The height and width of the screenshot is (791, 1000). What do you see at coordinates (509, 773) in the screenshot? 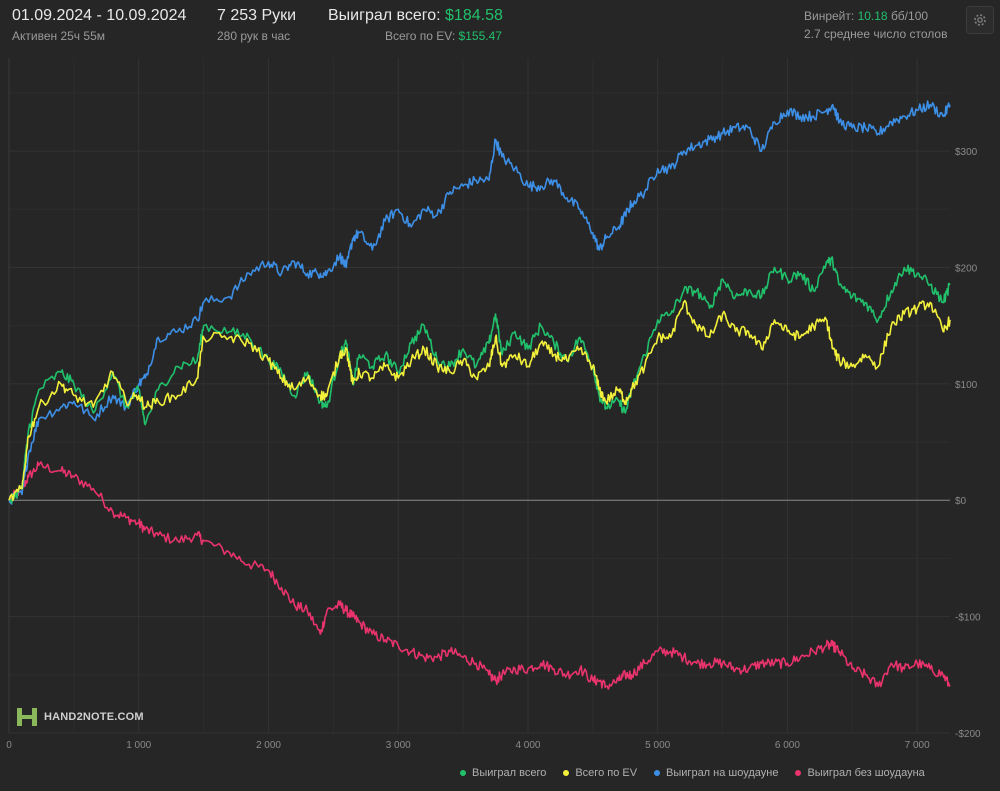
I see `legend-label: Выиграл всего` at bounding box center [509, 773].